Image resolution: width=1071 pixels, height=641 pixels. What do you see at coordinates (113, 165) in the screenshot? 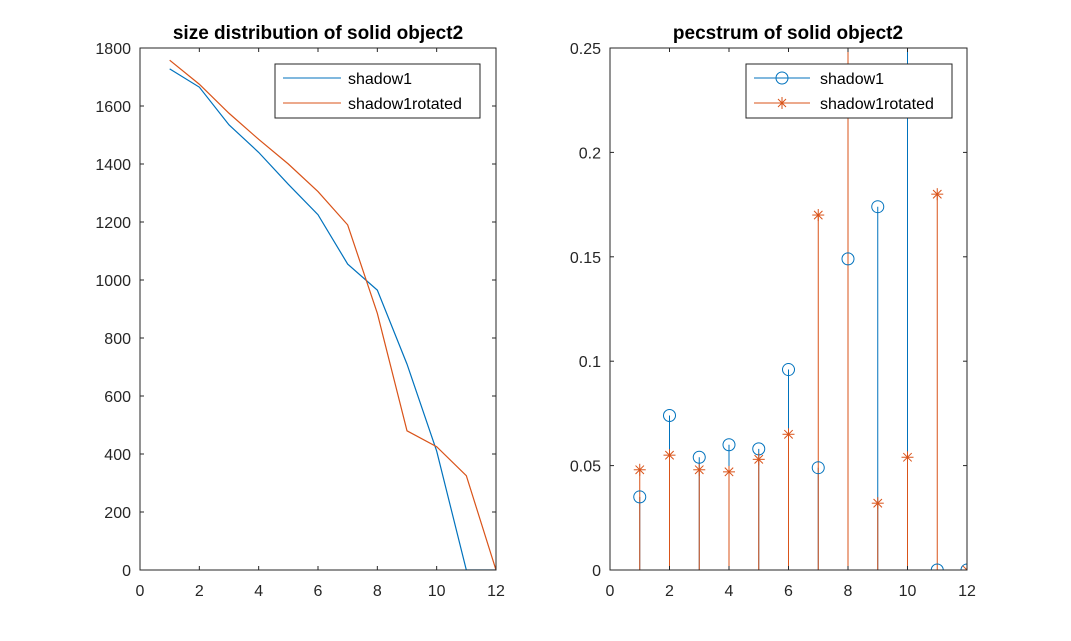
I see `y-tick-label: 1400` at bounding box center [113, 165].